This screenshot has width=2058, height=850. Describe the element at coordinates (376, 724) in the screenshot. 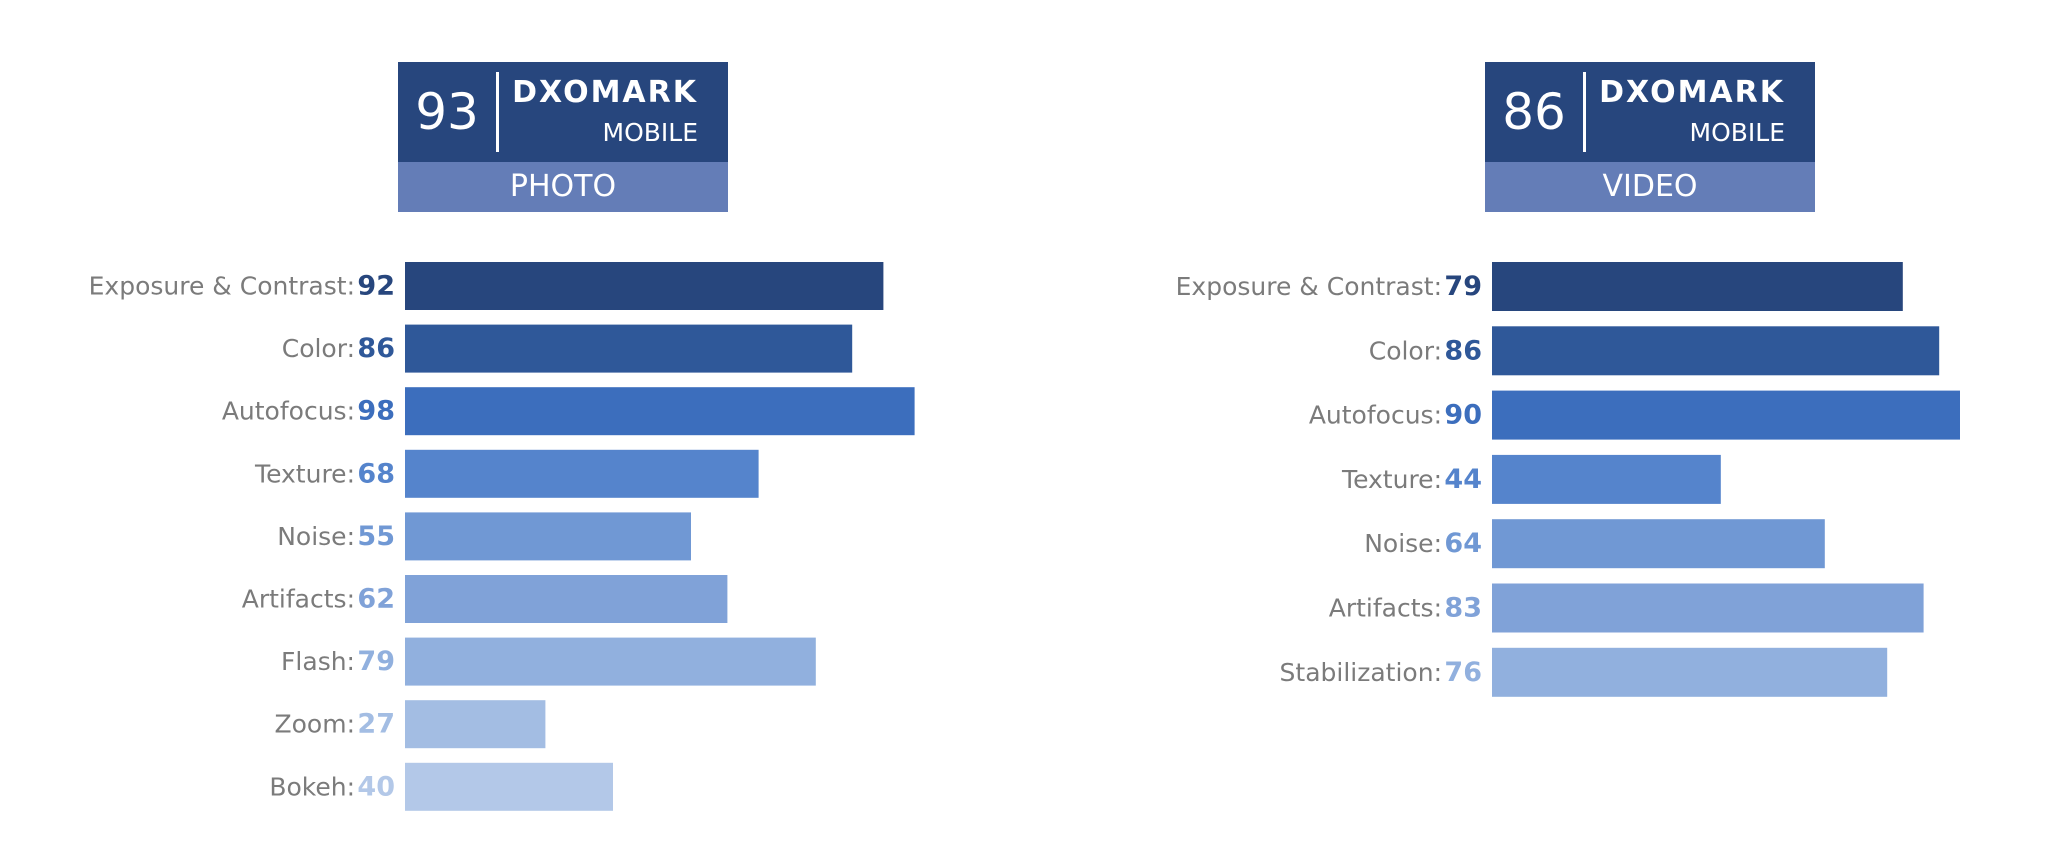

I see `value-label-7: 27` at that location.